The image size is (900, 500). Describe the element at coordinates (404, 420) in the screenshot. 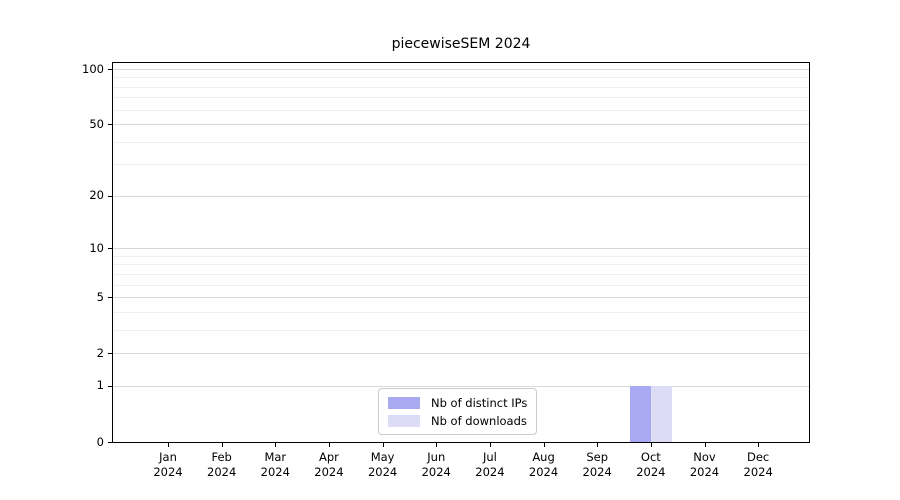

I see `legend-swatch-downloads` at that location.